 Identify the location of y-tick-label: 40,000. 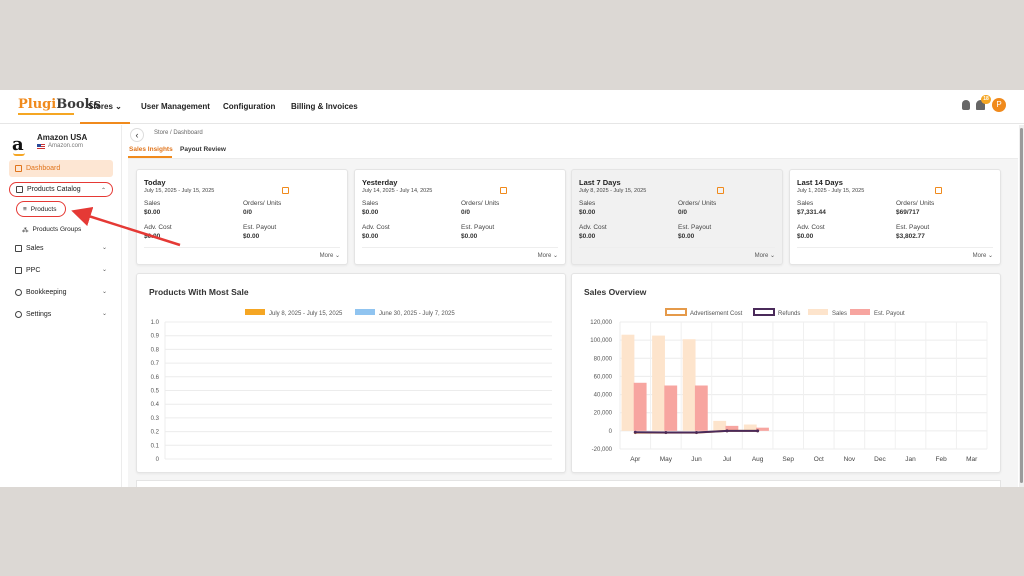
(603, 396).